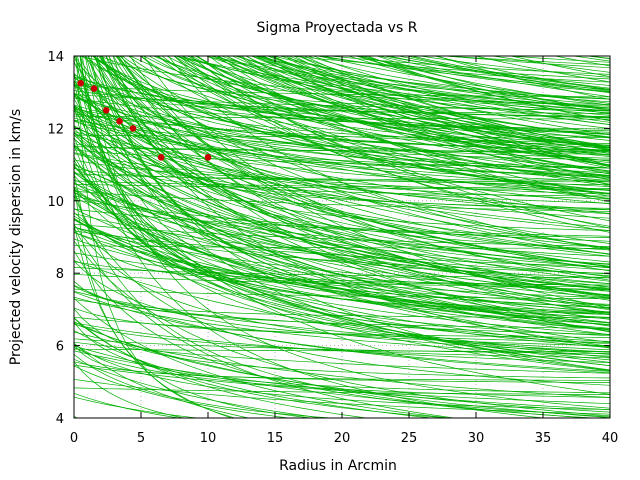 The width and height of the screenshot is (640, 480). Describe the element at coordinates (74, 438) in the screenshot. I see `x-tick-label: 0` at that location.